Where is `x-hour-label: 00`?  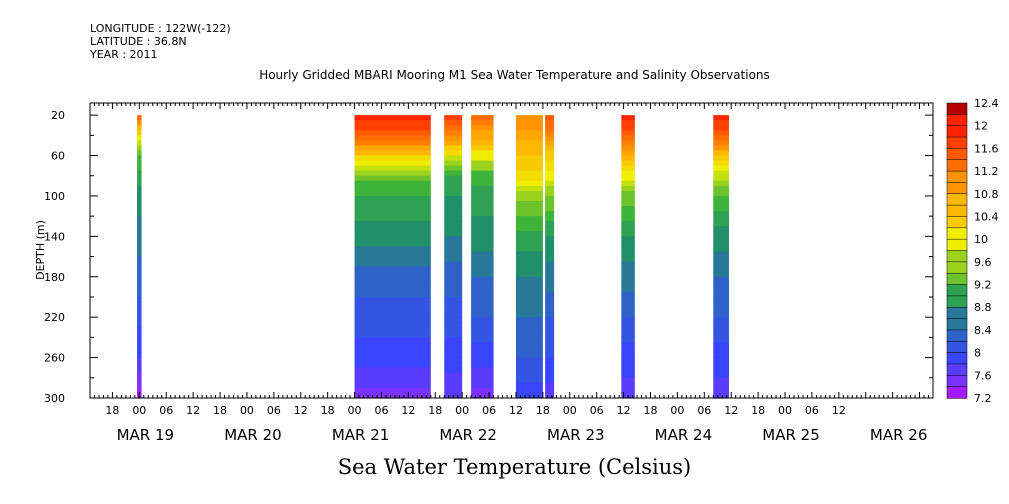
x-hour-label: 00 is located at coordinates (677, 410).